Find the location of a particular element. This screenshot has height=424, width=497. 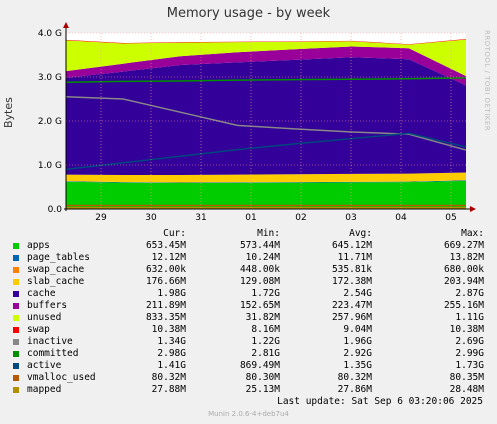

legend-max-value: 1.73G is located at coordinates (469, 365).